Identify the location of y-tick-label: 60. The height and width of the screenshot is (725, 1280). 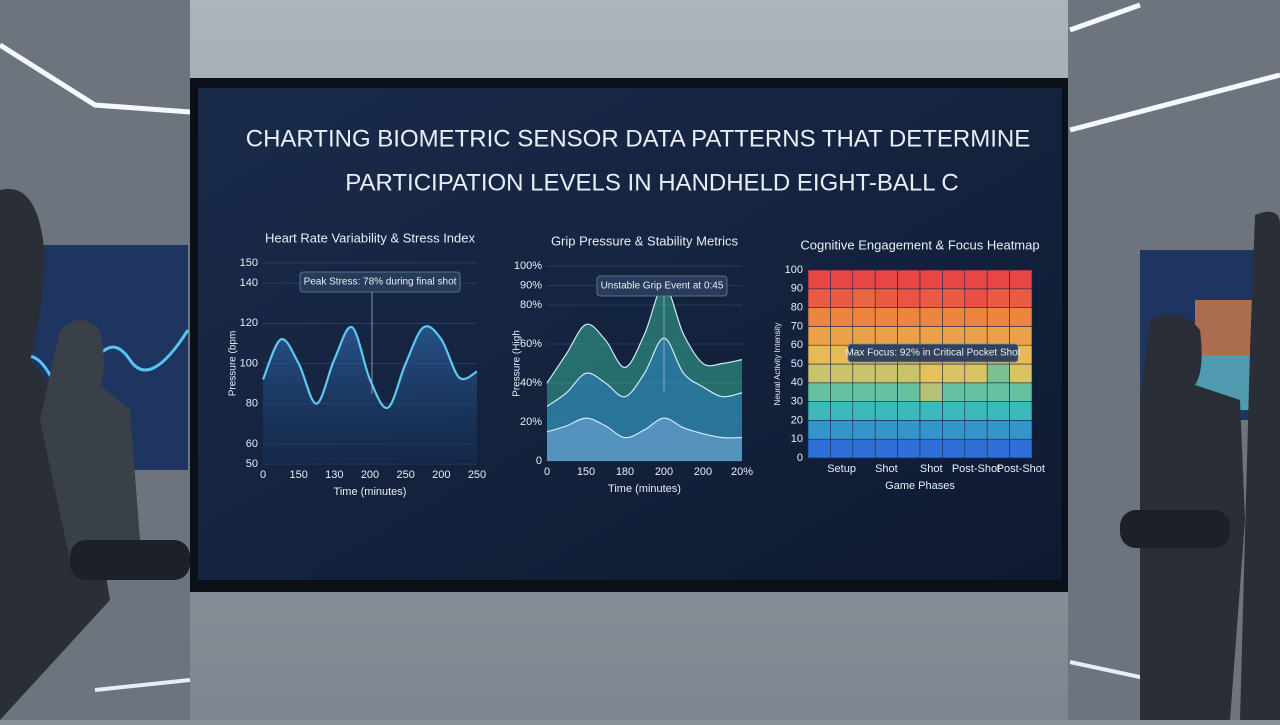
(252, 444).